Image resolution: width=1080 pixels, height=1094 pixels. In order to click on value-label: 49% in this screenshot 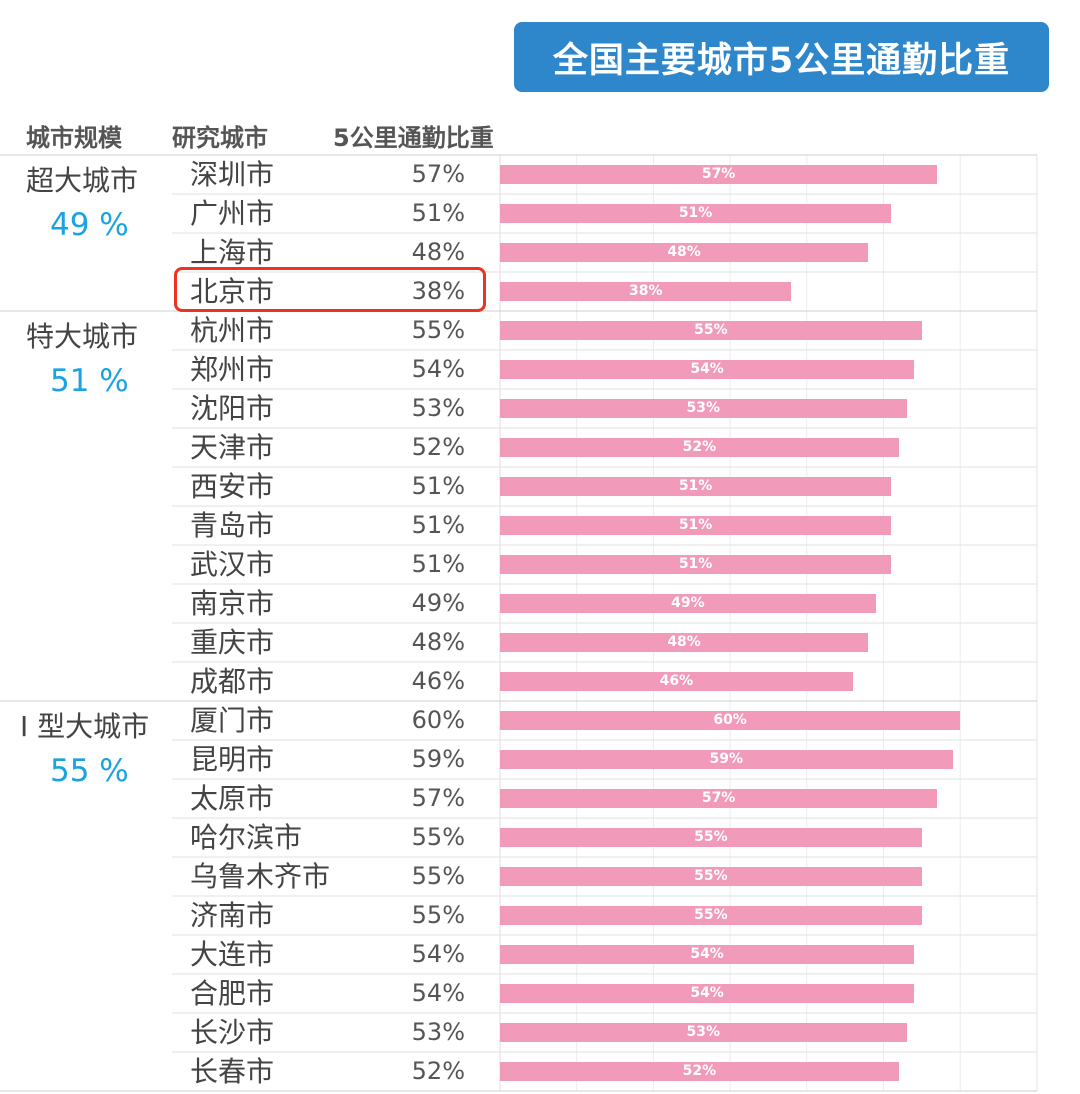, I will do `click(438, 603)`.